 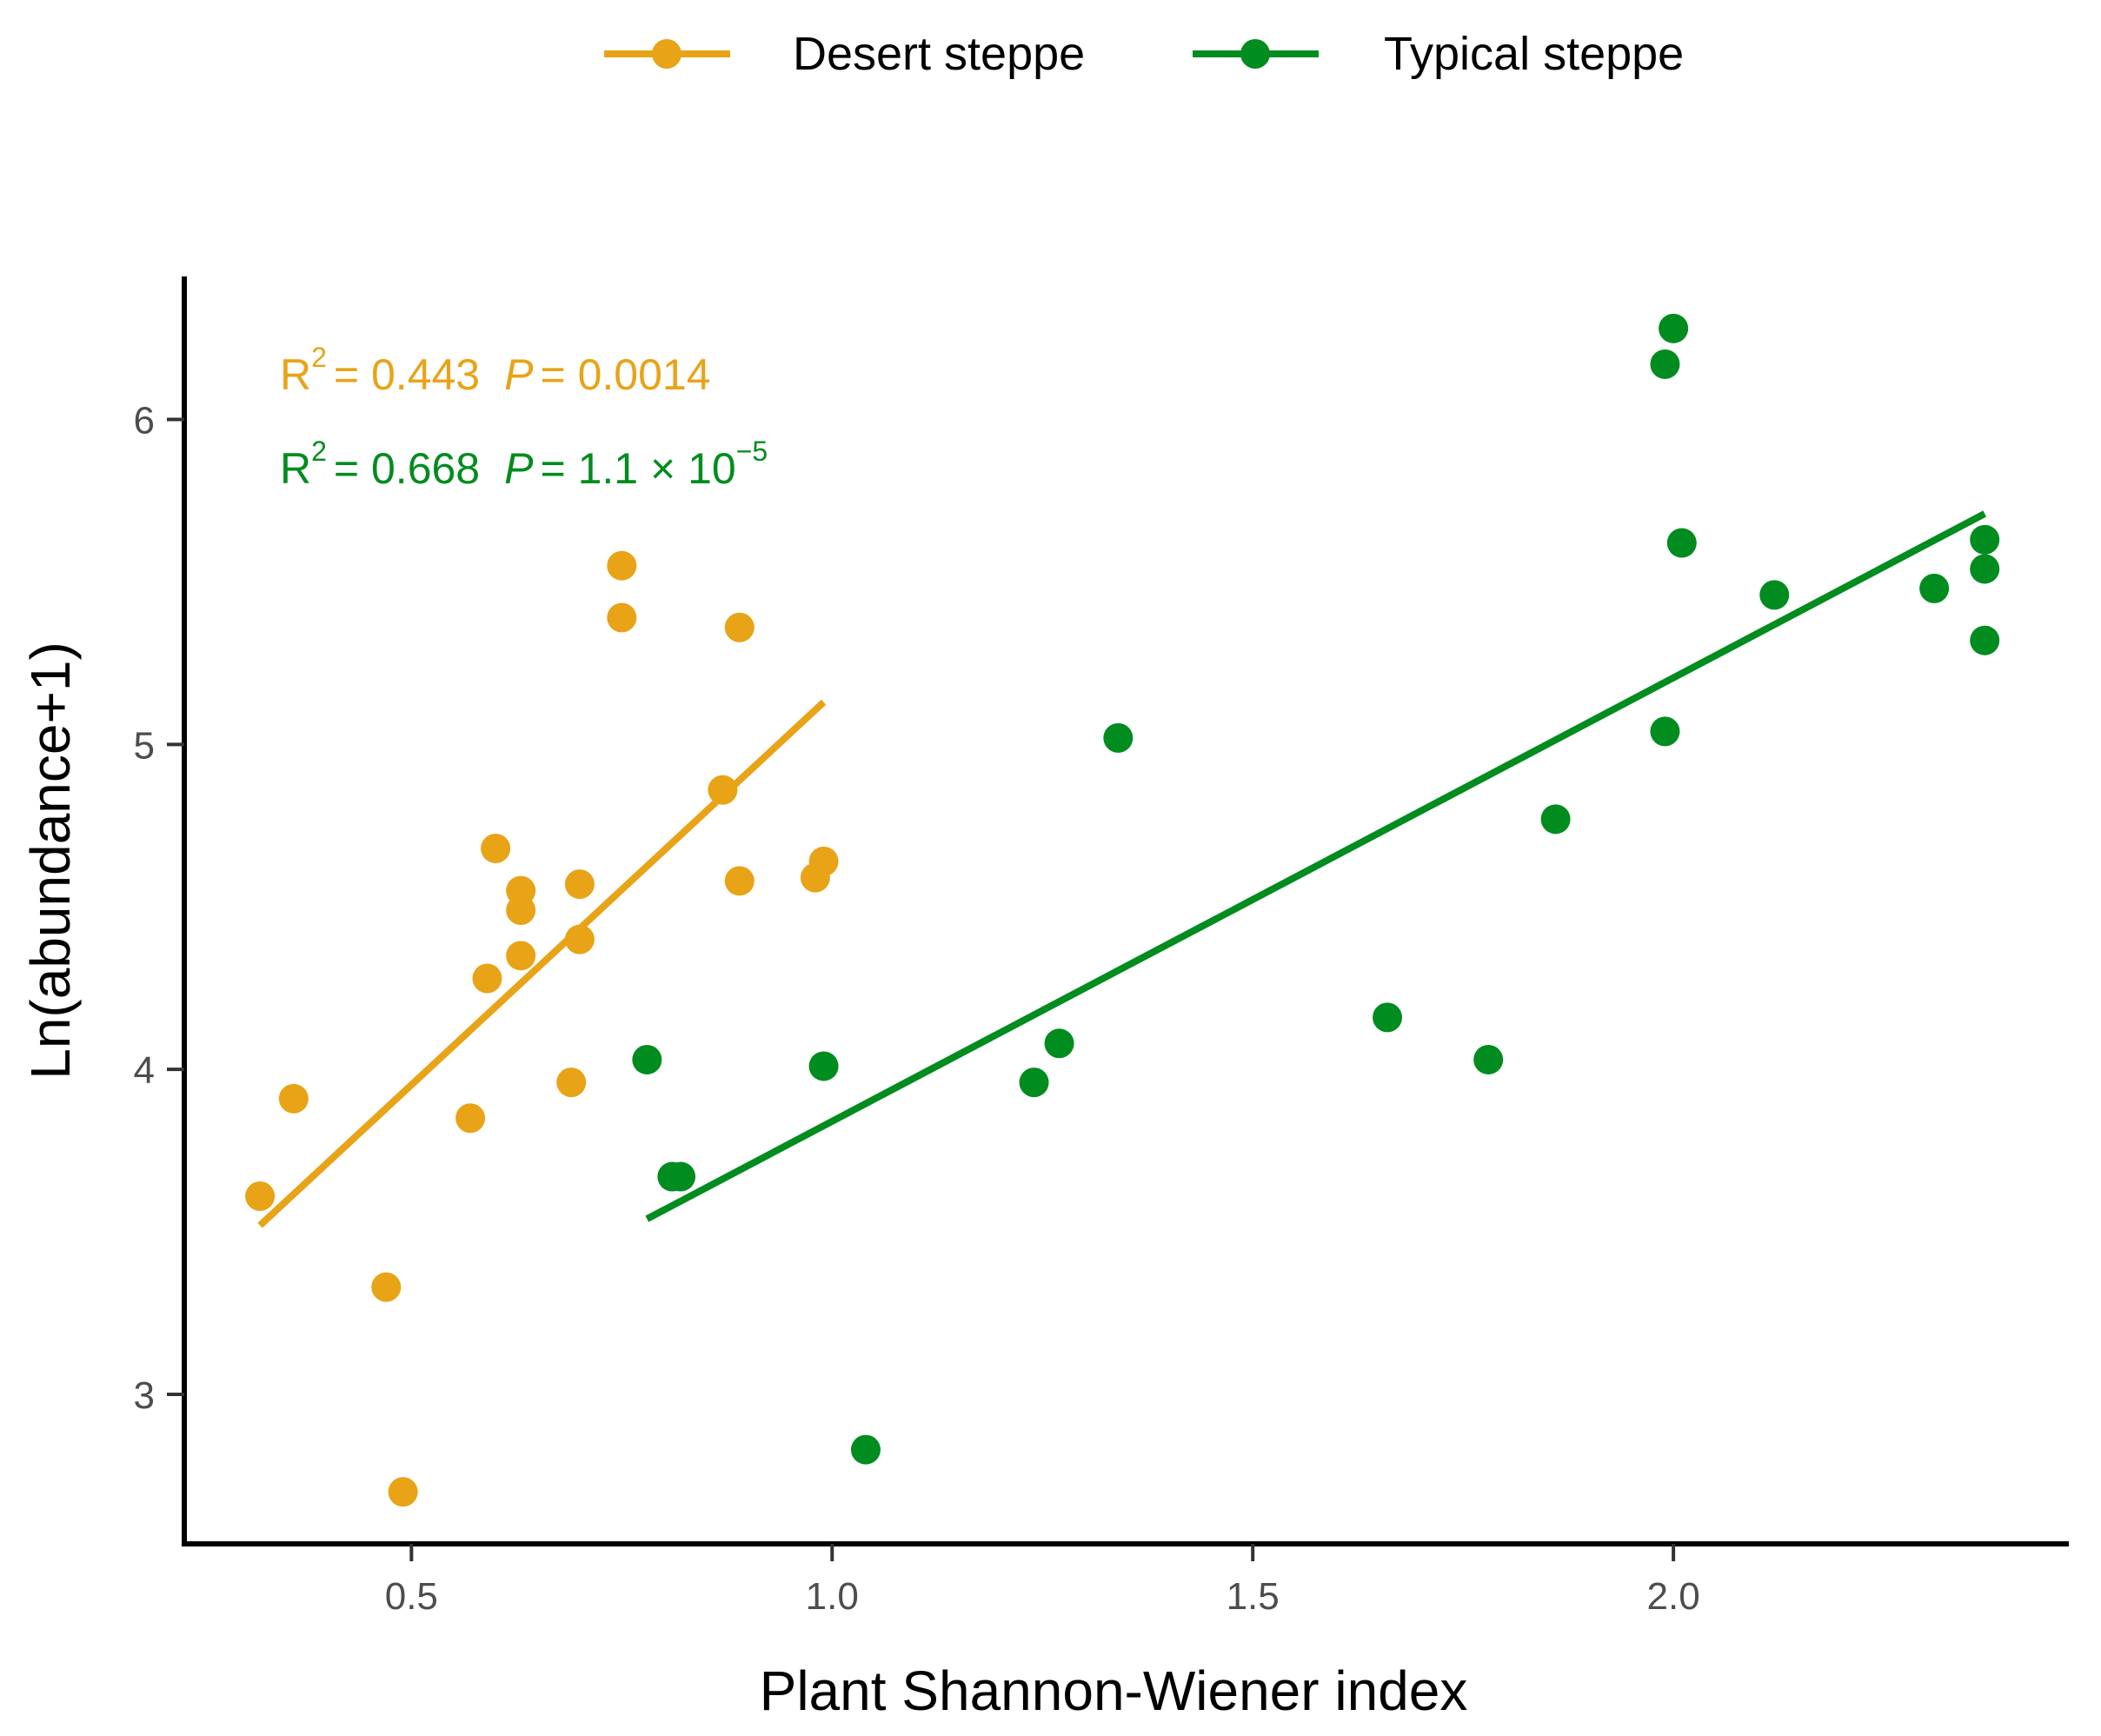 I want to click on stat-p-value-desert: = 0.0014, so click(x=625, y=374).